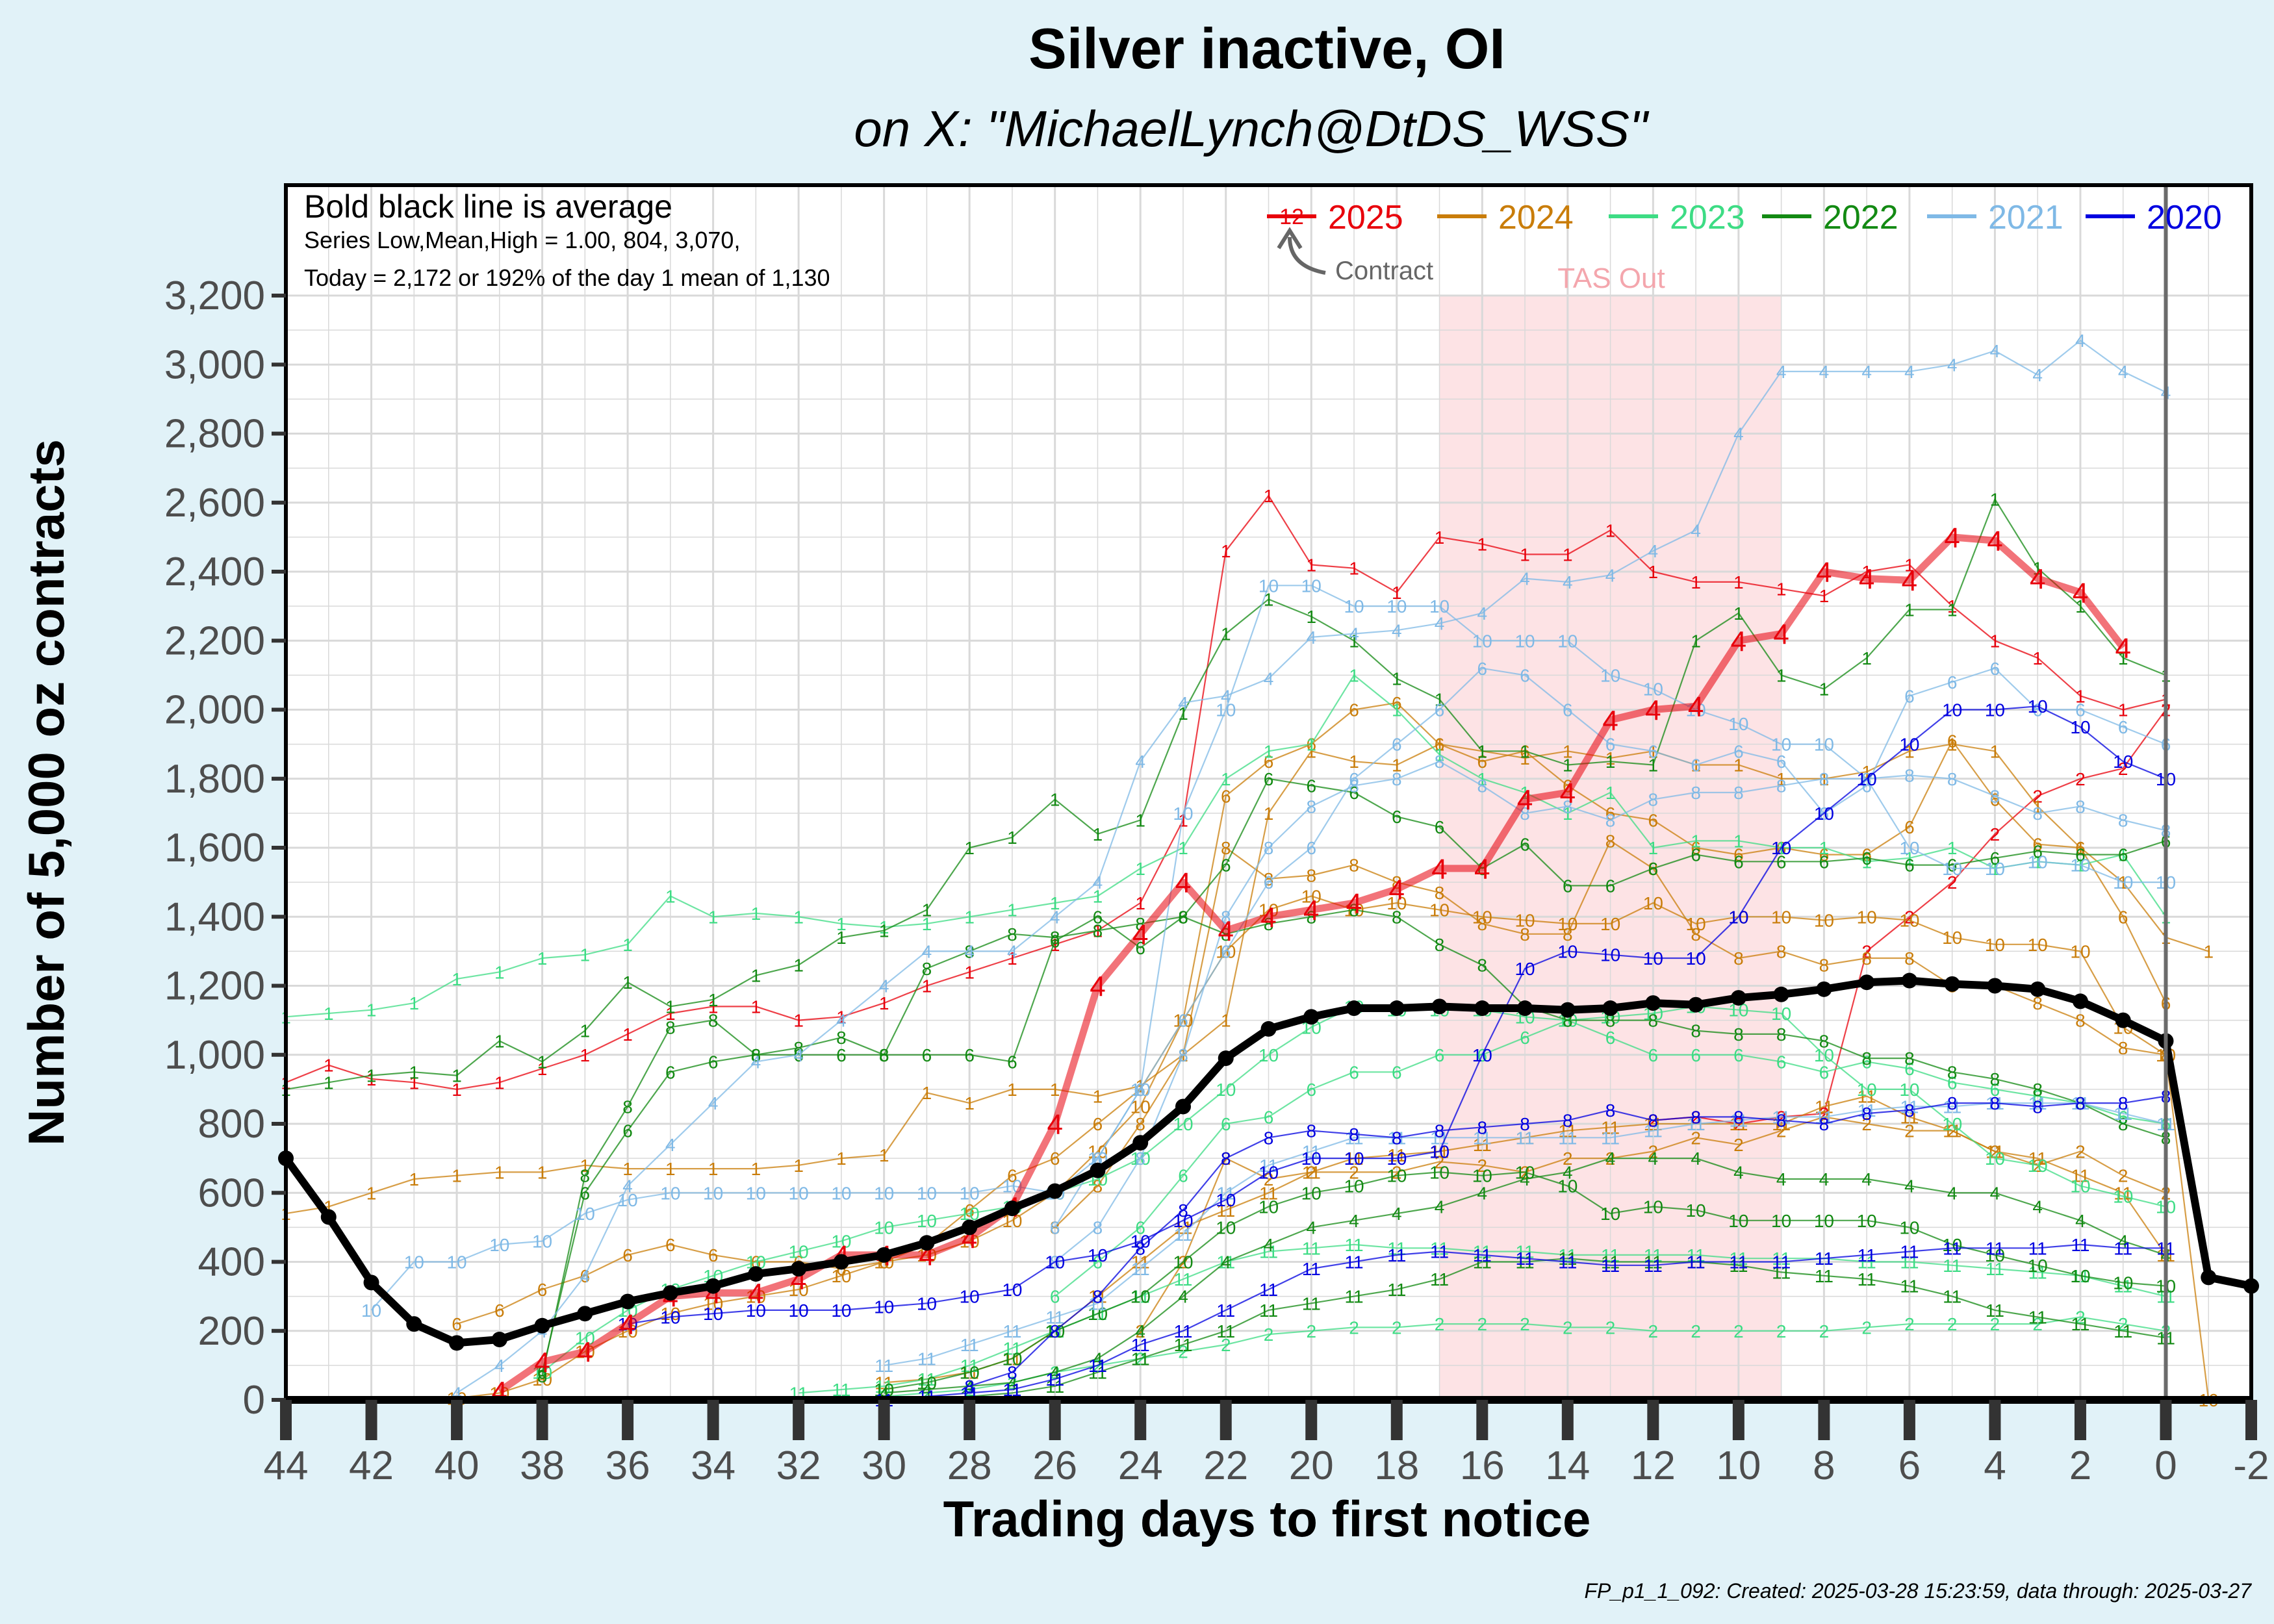  What do you see at coordinates (2025, 217) in the screenshot?
I see `legend-label: 2021` at bounding box center [2025, 217].